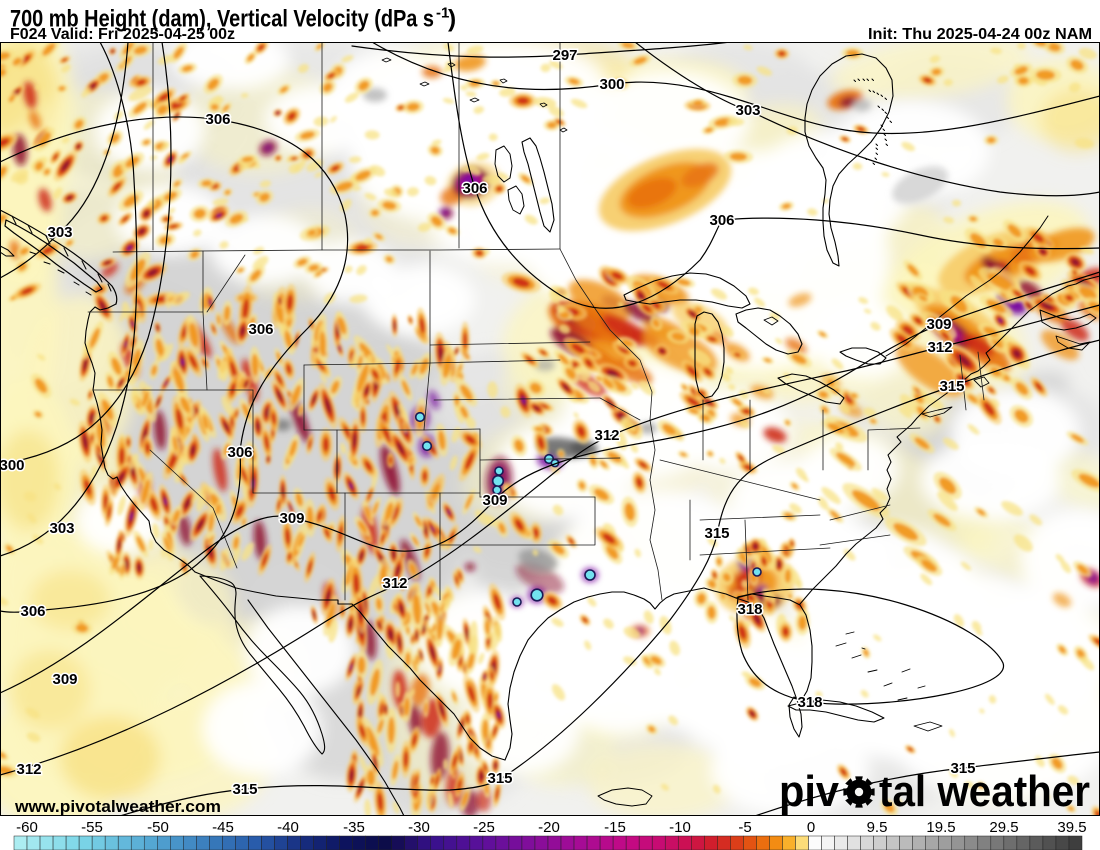 This screenshot has height=850, width=1100. Describe the element at coordinates (980, 34) in the screenshot. I see `svg-text: Init: Thu 2025-04-24 00z NAM` at that location.